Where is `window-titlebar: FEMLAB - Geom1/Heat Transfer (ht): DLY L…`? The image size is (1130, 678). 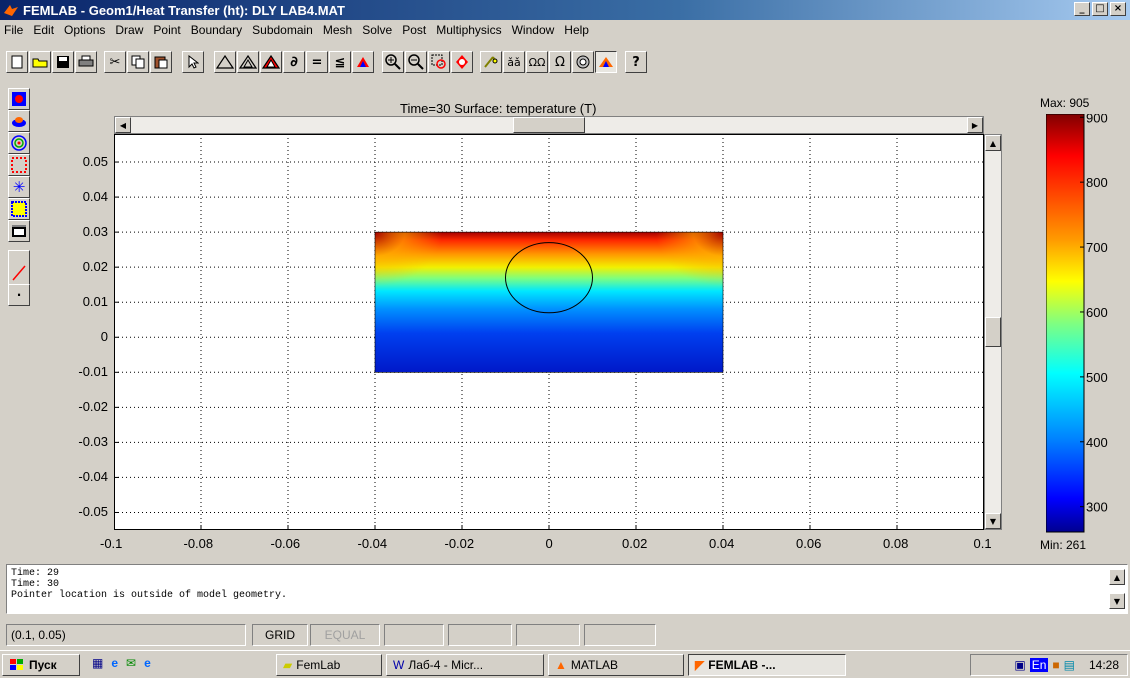
window-titlebar: FEMLAB - Geom1/Heat Transfer (ht): DLY L… is located at coordinates (565, 10).